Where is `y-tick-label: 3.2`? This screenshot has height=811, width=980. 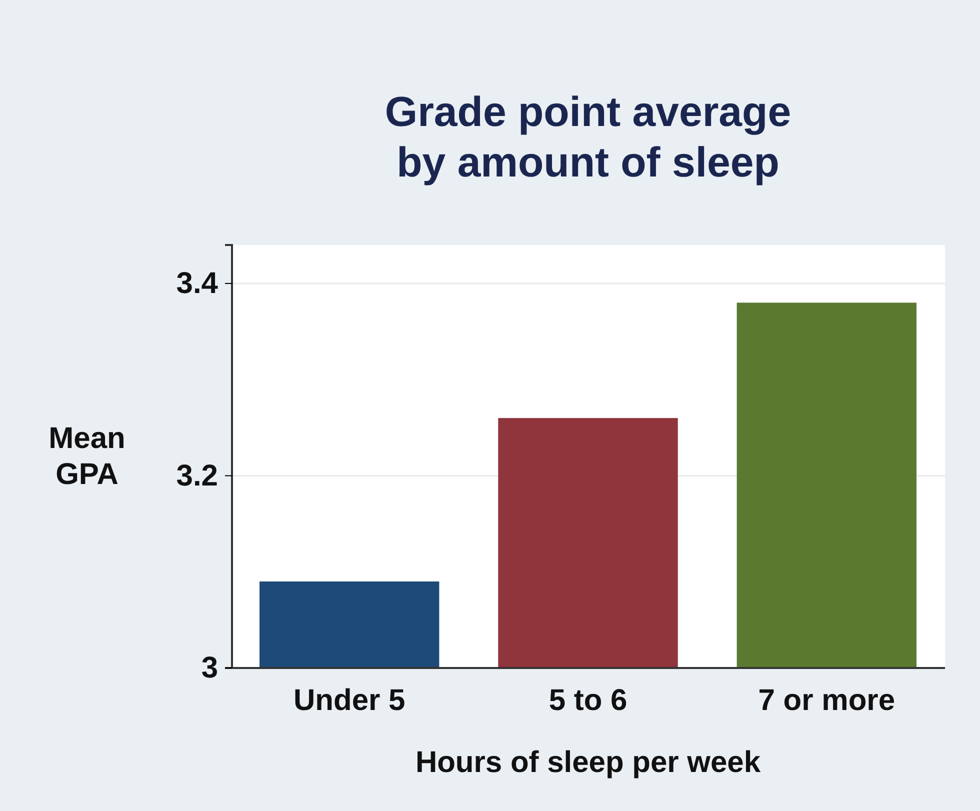
y-tick-label: 3.2 is located at coordinates (197, 475).